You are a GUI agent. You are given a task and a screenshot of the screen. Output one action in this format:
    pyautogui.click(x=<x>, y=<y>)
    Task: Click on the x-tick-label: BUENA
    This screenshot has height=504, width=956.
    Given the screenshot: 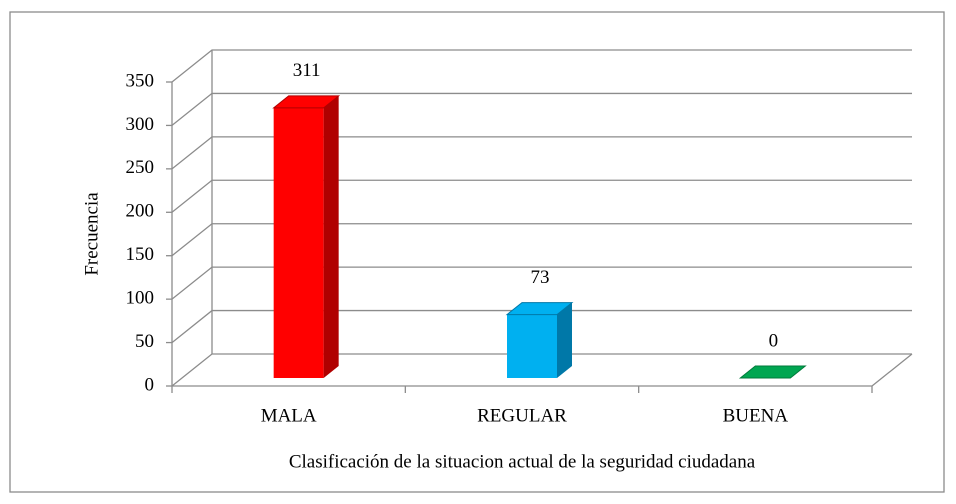 What is the action you would take?
    pyautogui.click(x=756, y=415)
    